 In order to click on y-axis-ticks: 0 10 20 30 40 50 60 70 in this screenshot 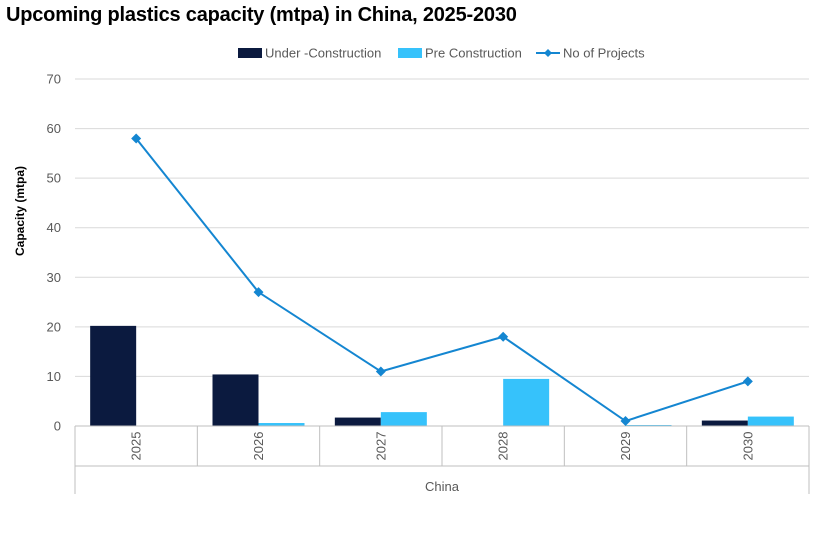, I will do `click(54, 253)`.